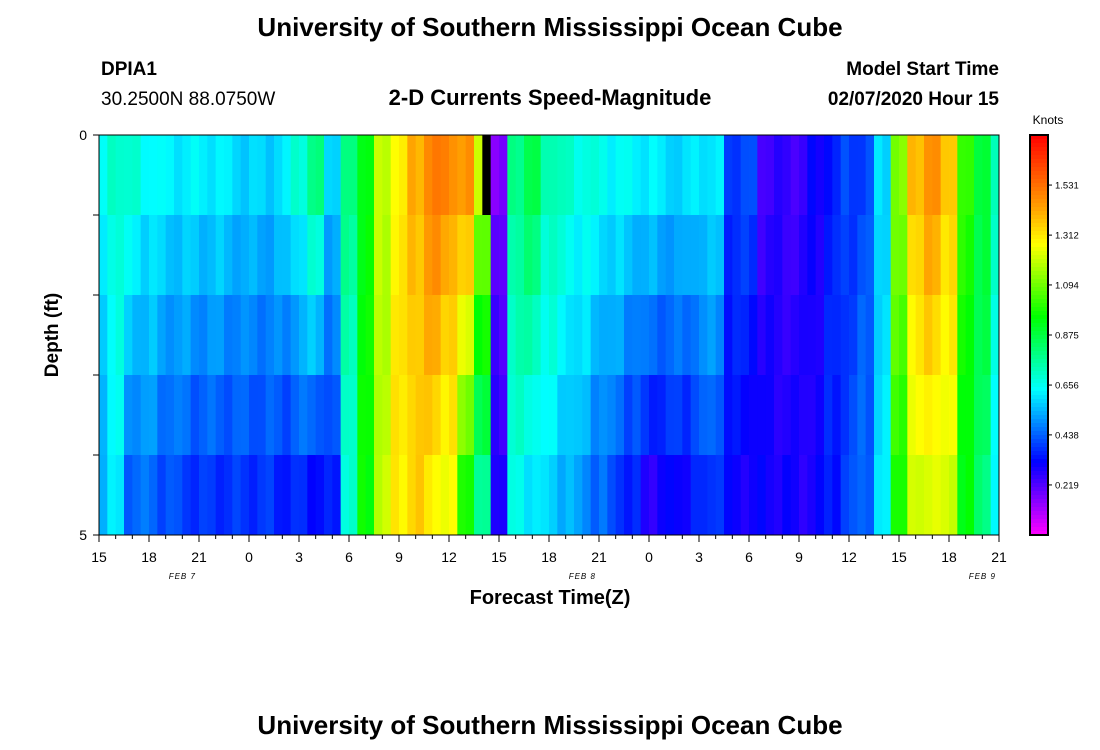 This screenshot has height=750, width=1100. I want to click on x-tick-label: 3, so click(699, 557).